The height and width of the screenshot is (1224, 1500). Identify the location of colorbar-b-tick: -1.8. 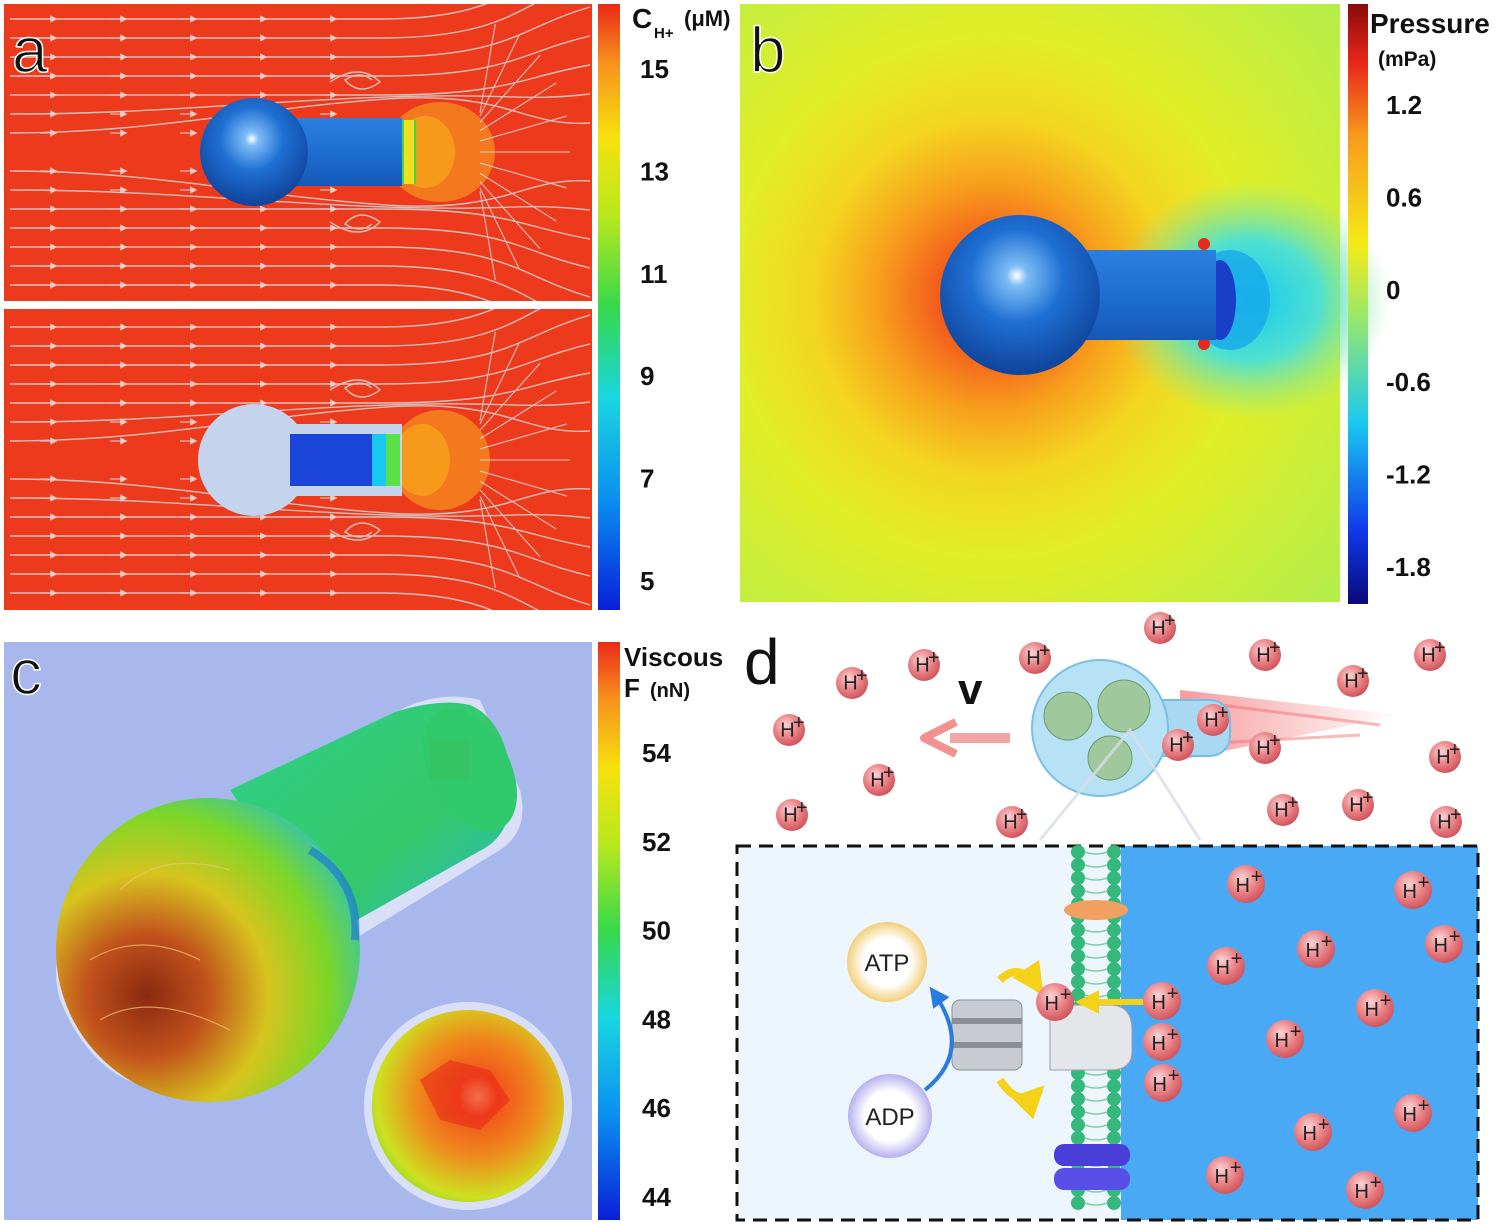
(1408, 567).